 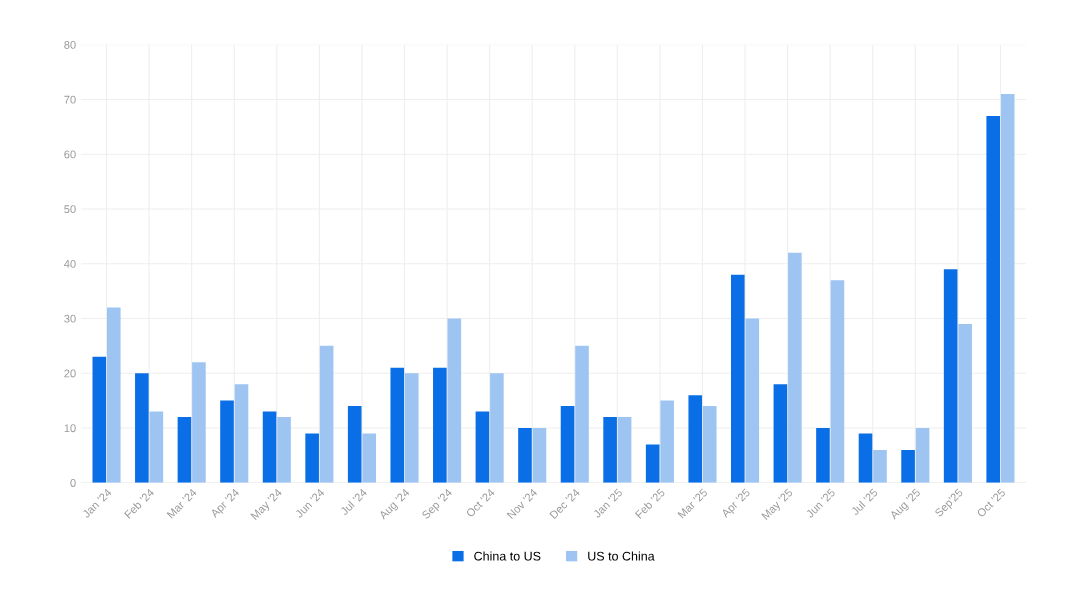 What do you see at coordinates (650, 503) in the screenshot?
I see `x-tick-label: Feb '25` at bounding box center [650, 503].